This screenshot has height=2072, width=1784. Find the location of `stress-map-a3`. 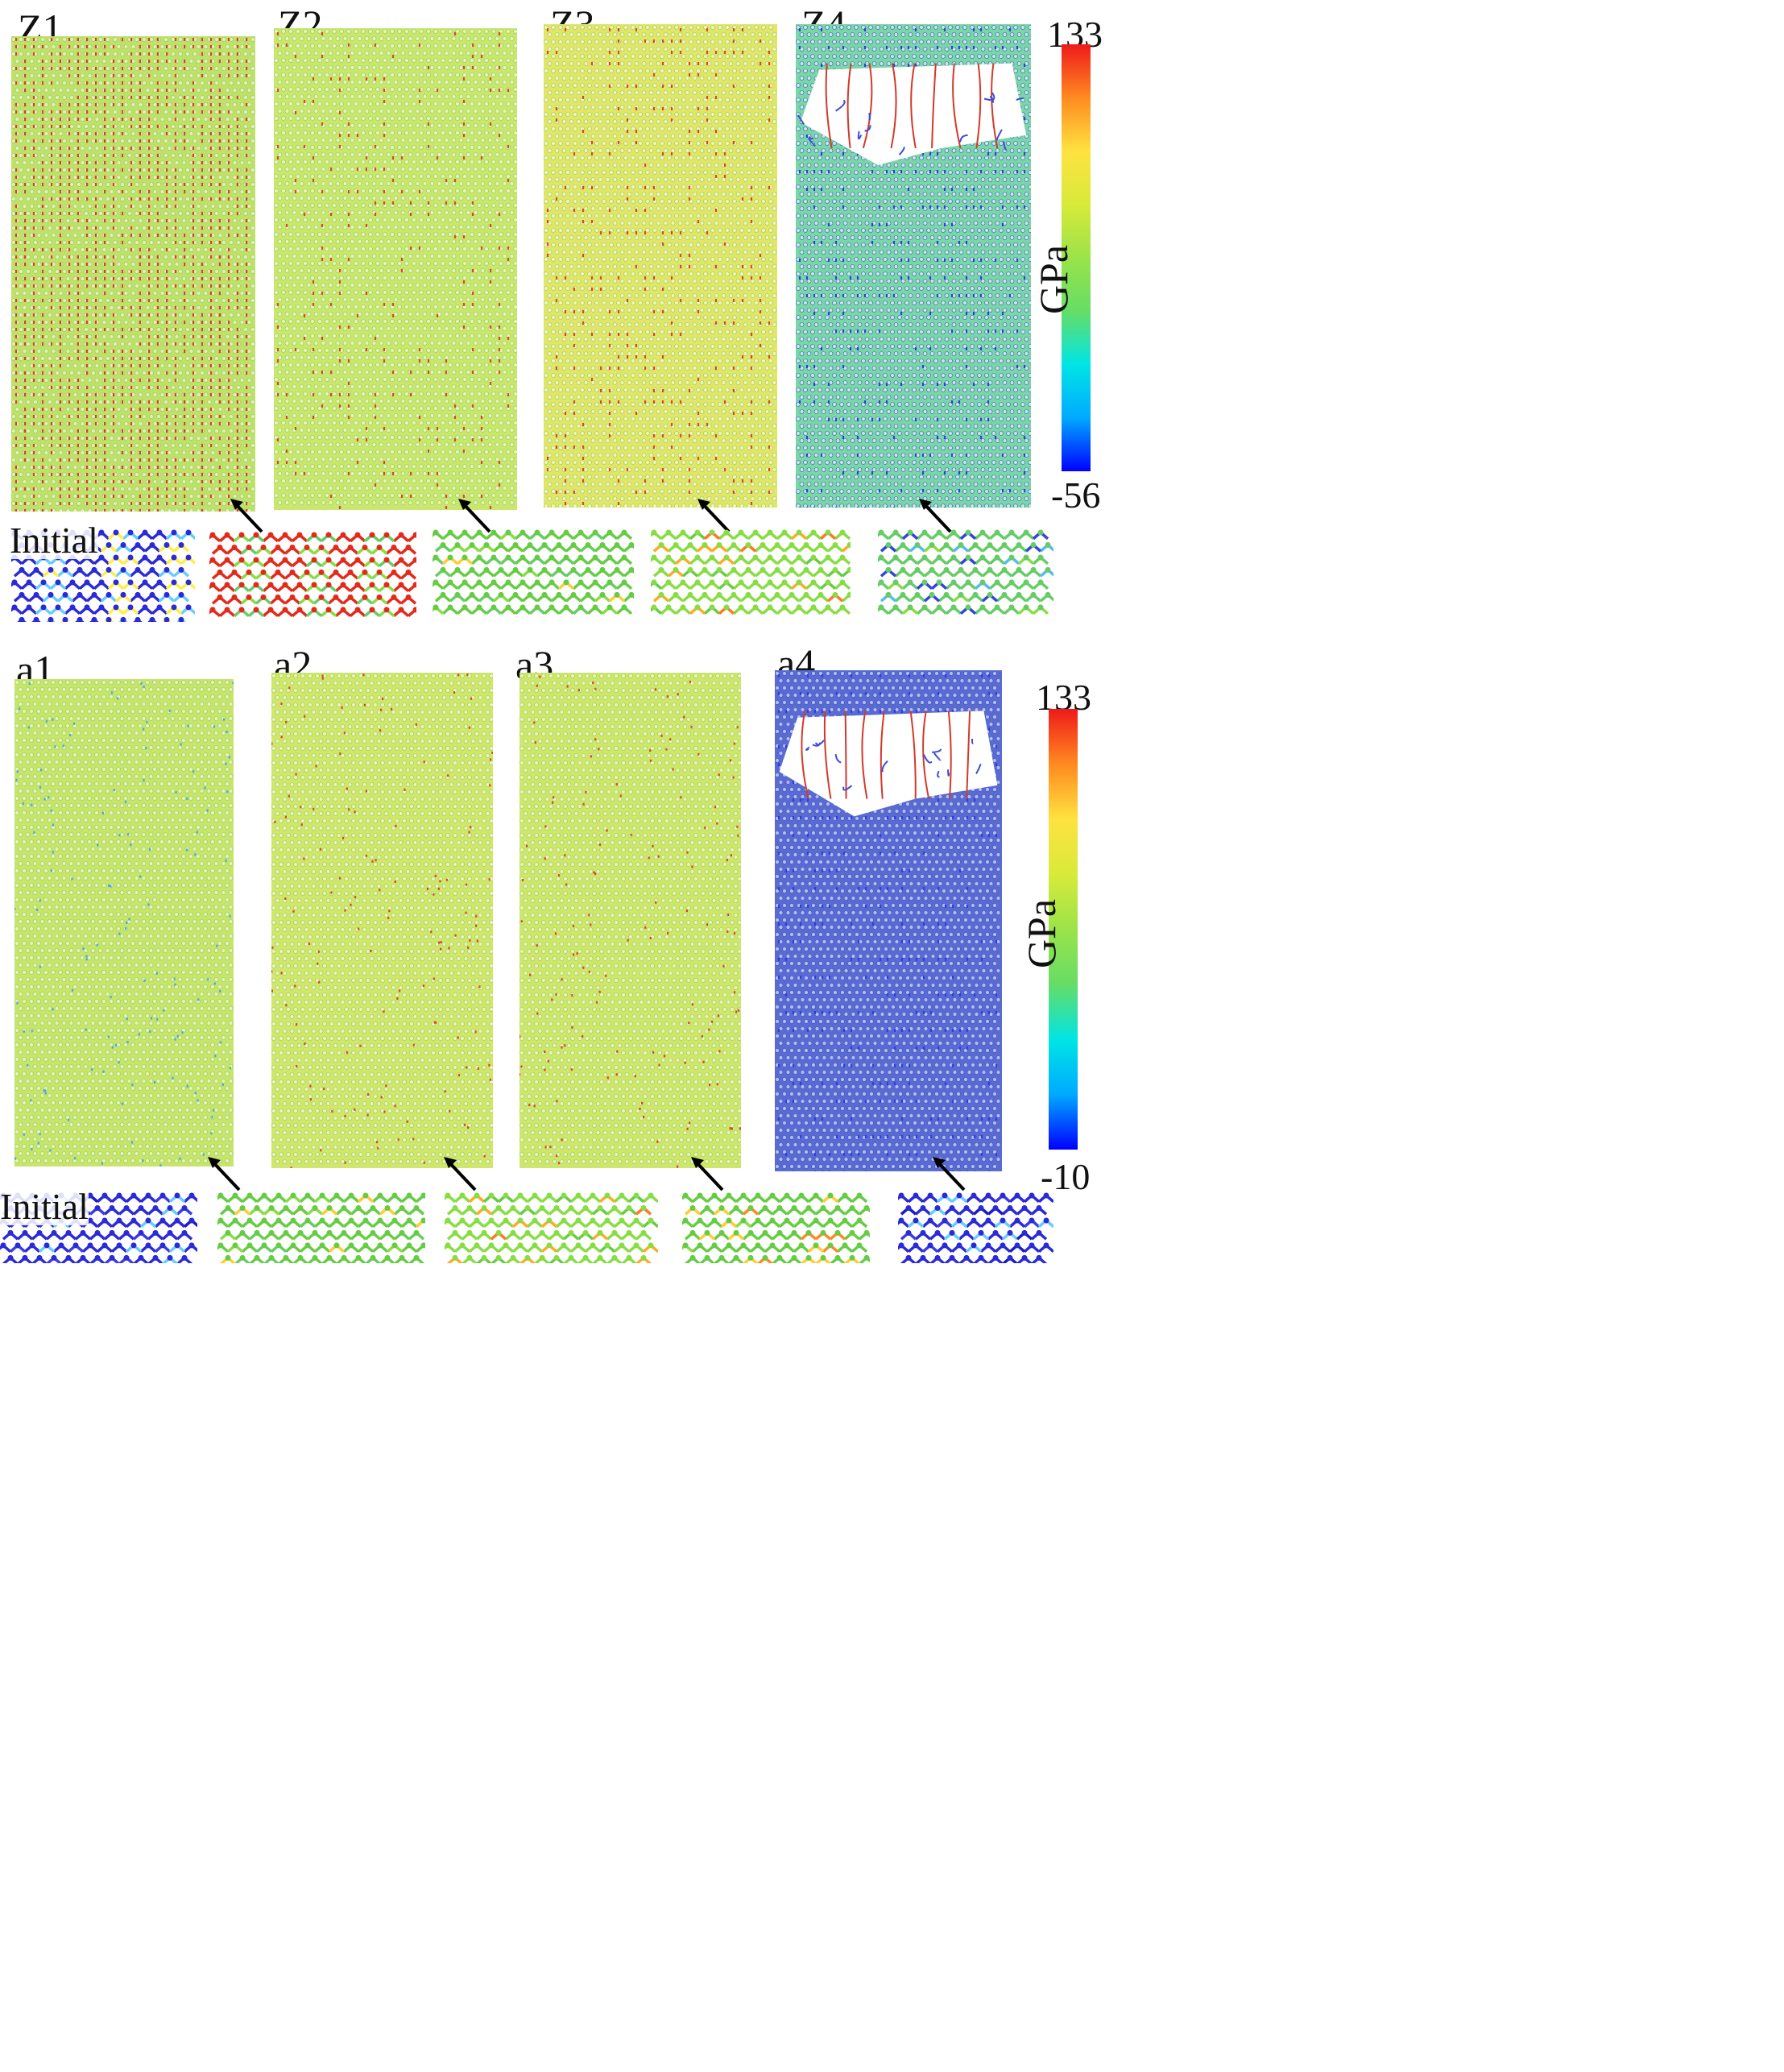

stress-map-a3 is located at coordinates (630, 921).